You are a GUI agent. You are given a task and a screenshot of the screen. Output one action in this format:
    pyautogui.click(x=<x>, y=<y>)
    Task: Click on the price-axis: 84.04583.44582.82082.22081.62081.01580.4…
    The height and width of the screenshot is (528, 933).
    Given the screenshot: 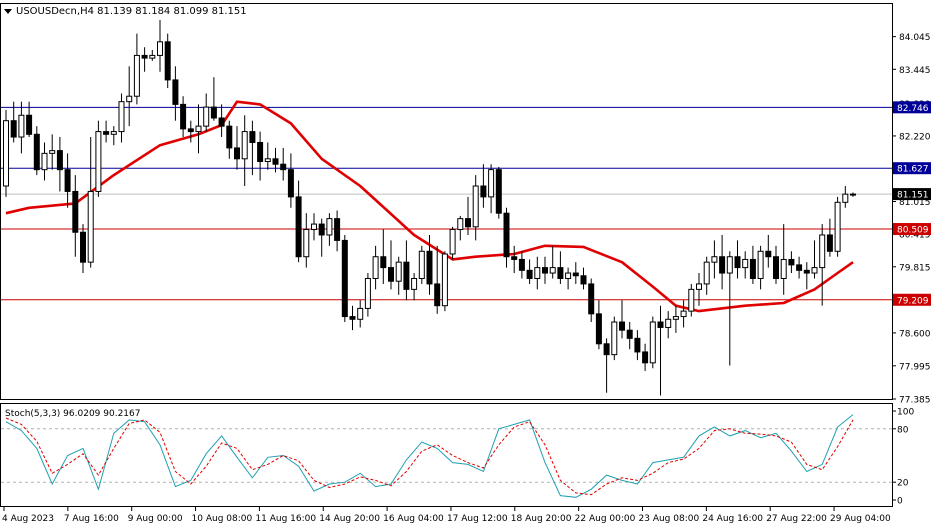 What is the action you would take?
    pyautogui.click(x=911, y=219)
    